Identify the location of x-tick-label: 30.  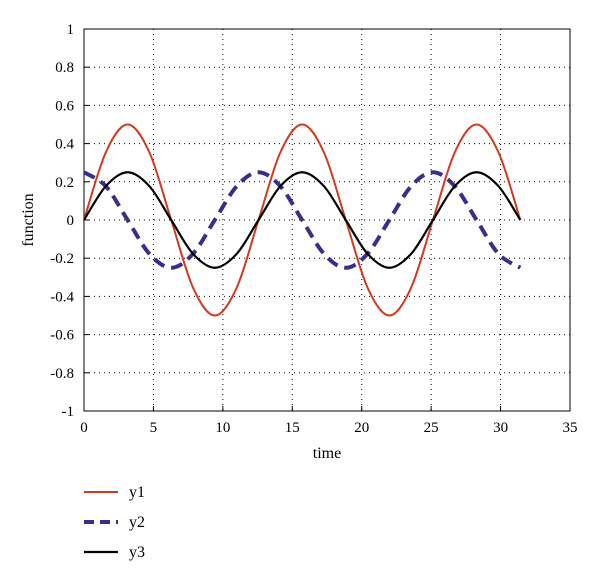
(500, 428).